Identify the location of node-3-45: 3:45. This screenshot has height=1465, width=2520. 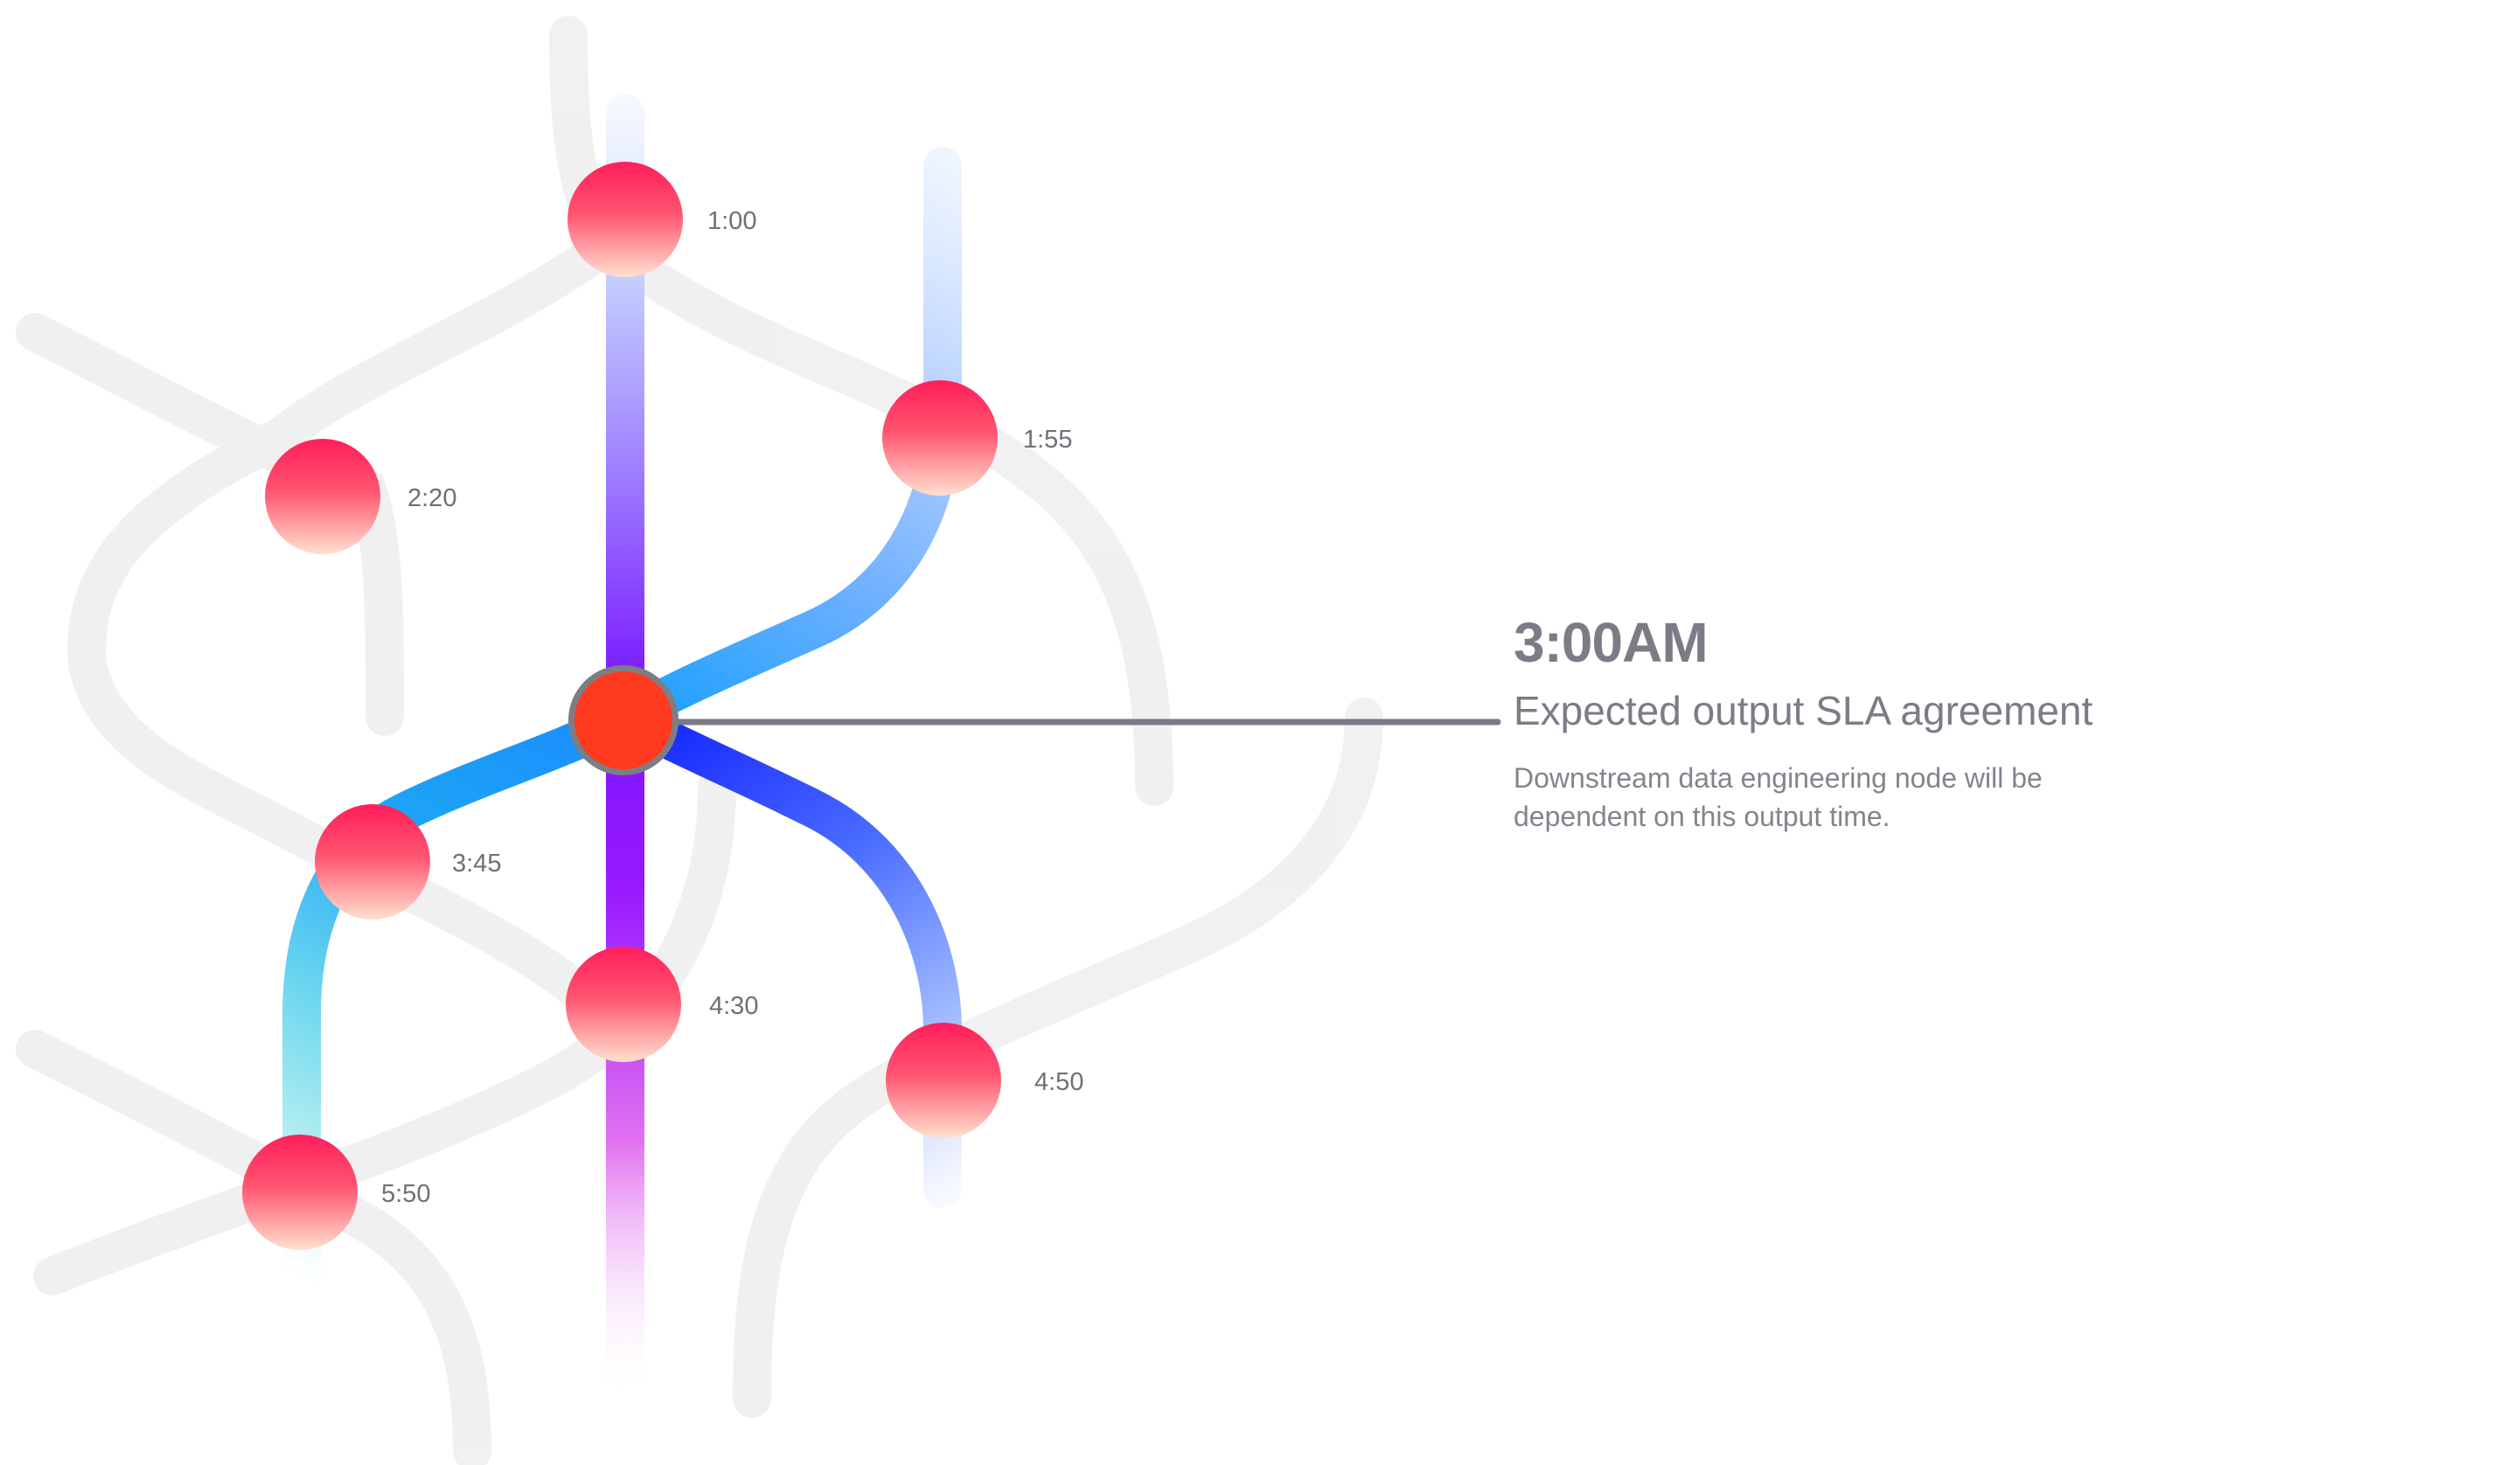
(408, 862).